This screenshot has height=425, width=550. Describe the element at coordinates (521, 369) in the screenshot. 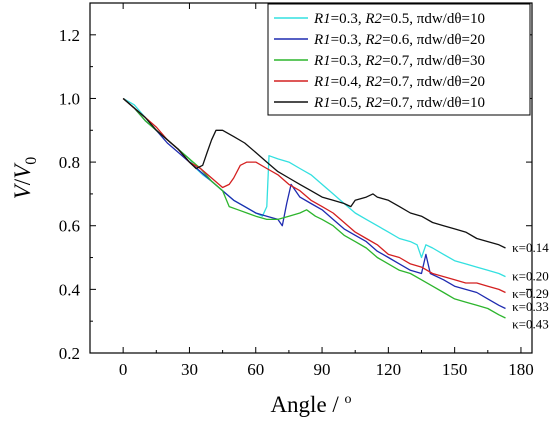

I see `x-tick-label: 180` at that location.